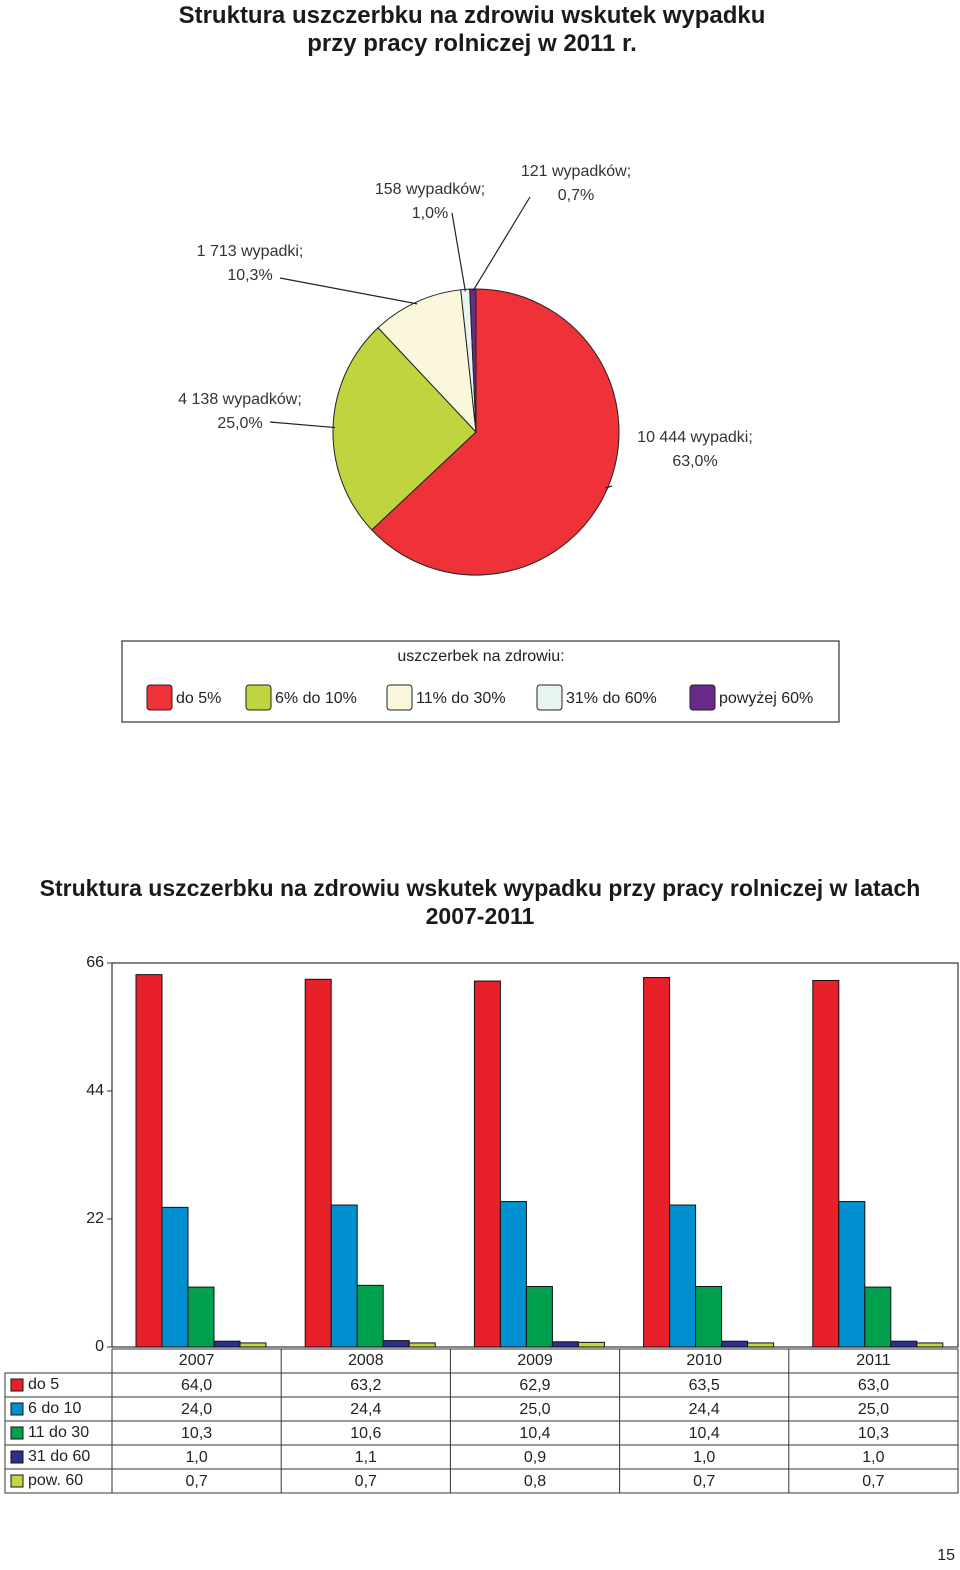 The image size is (960, 1570). I want to click on table-value: 62,9, so click(534, 1385).